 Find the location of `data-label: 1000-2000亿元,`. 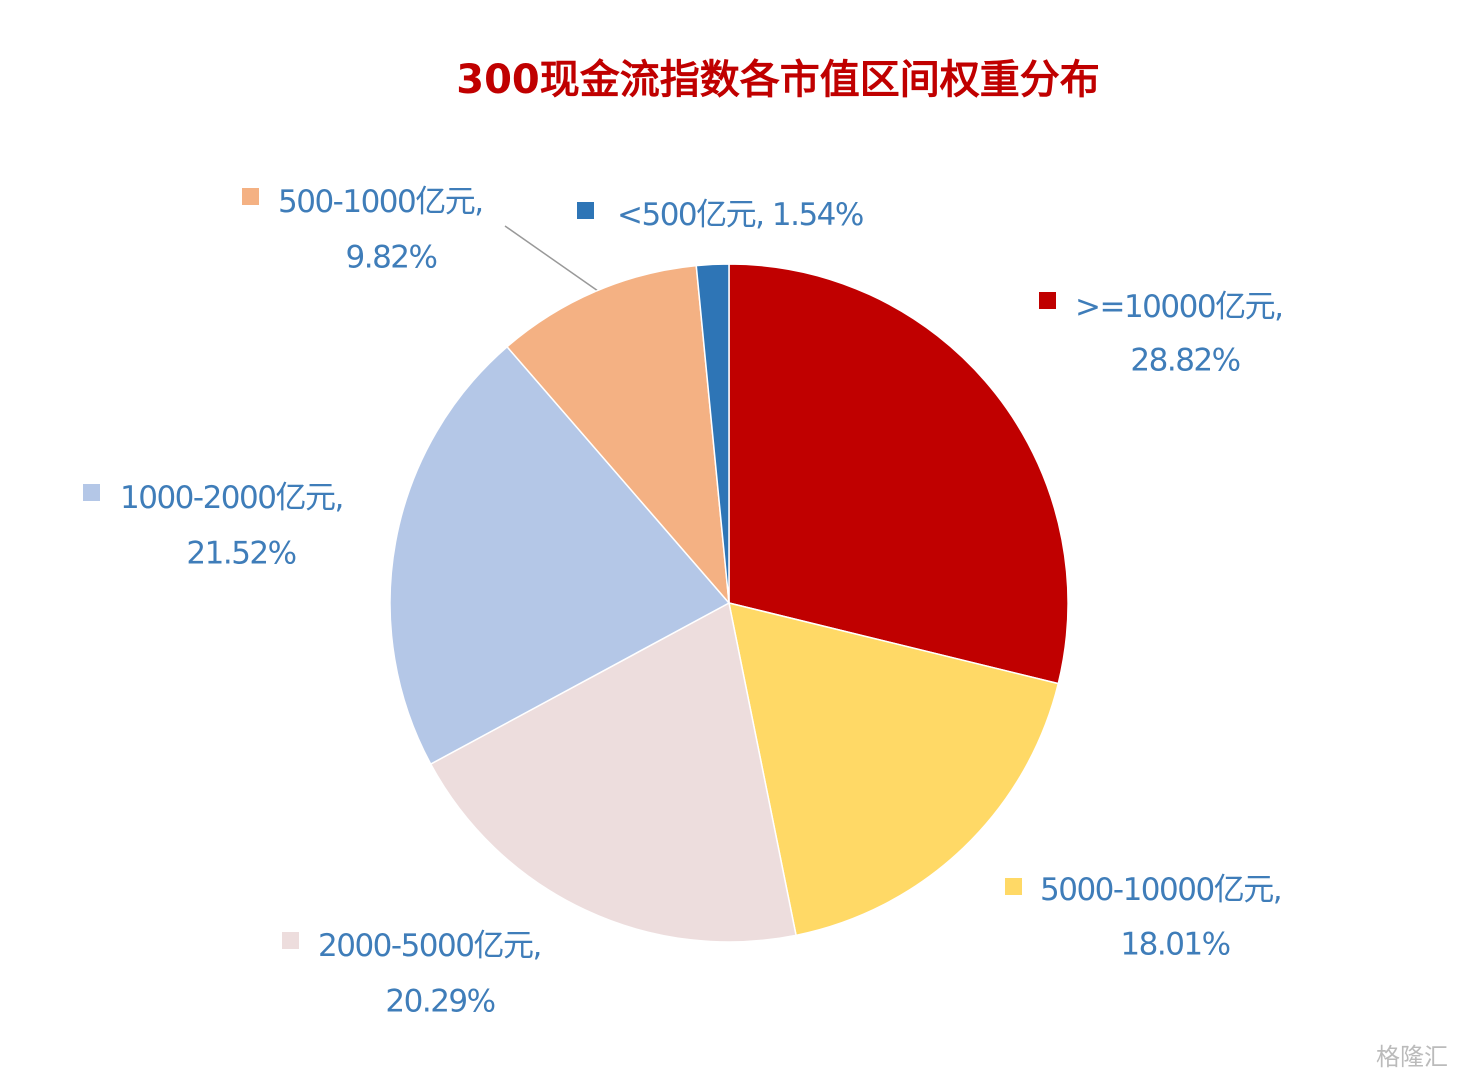

data-label: 1000-2000亿元, is located at coordinates (235, 498).